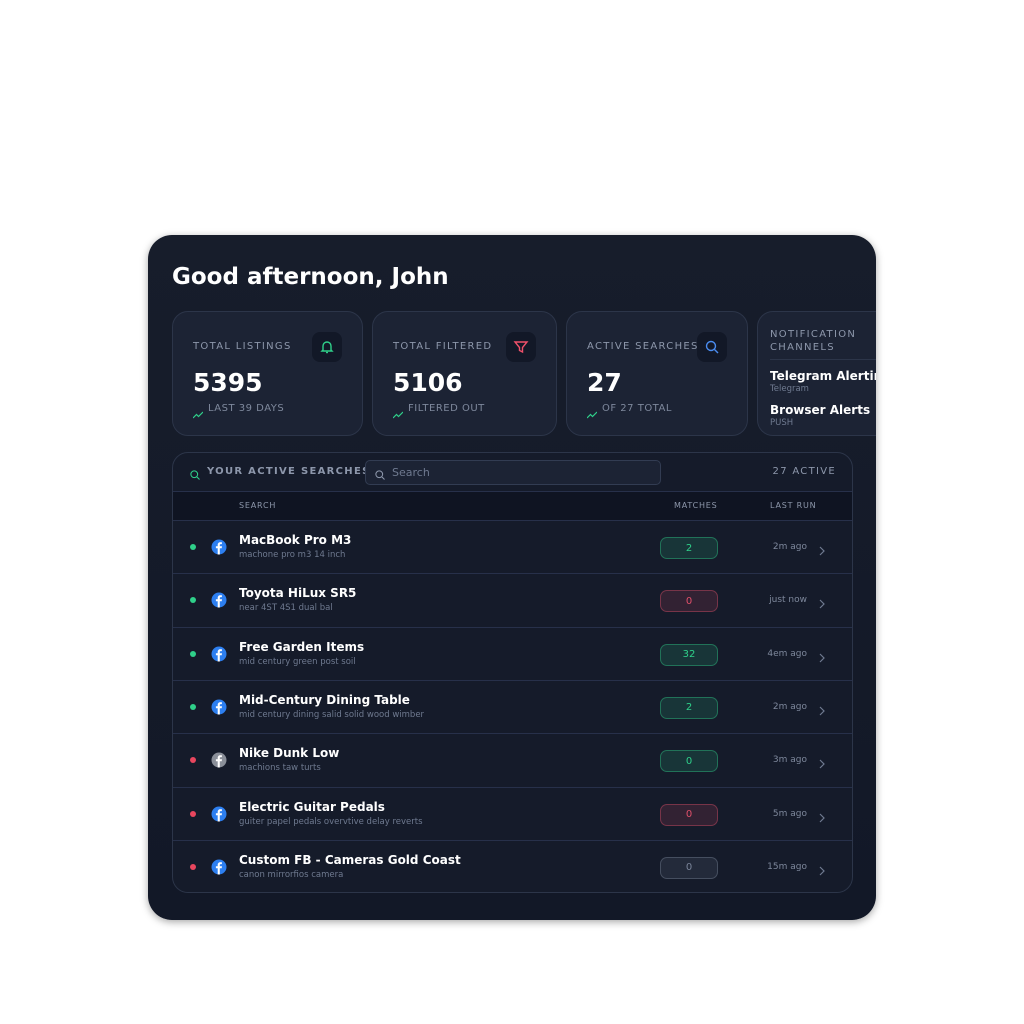 The height and width of the screenshot is (1024, 1024). Describe the element at coordinates (280, 768) in the screenshot. I see `search-query: machions taw turts` at that location.